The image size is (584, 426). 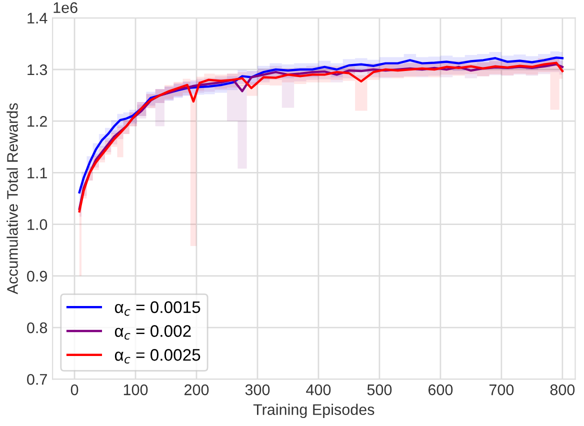 I want to click on x-tick-label: 500, so click(x=379, y=390).